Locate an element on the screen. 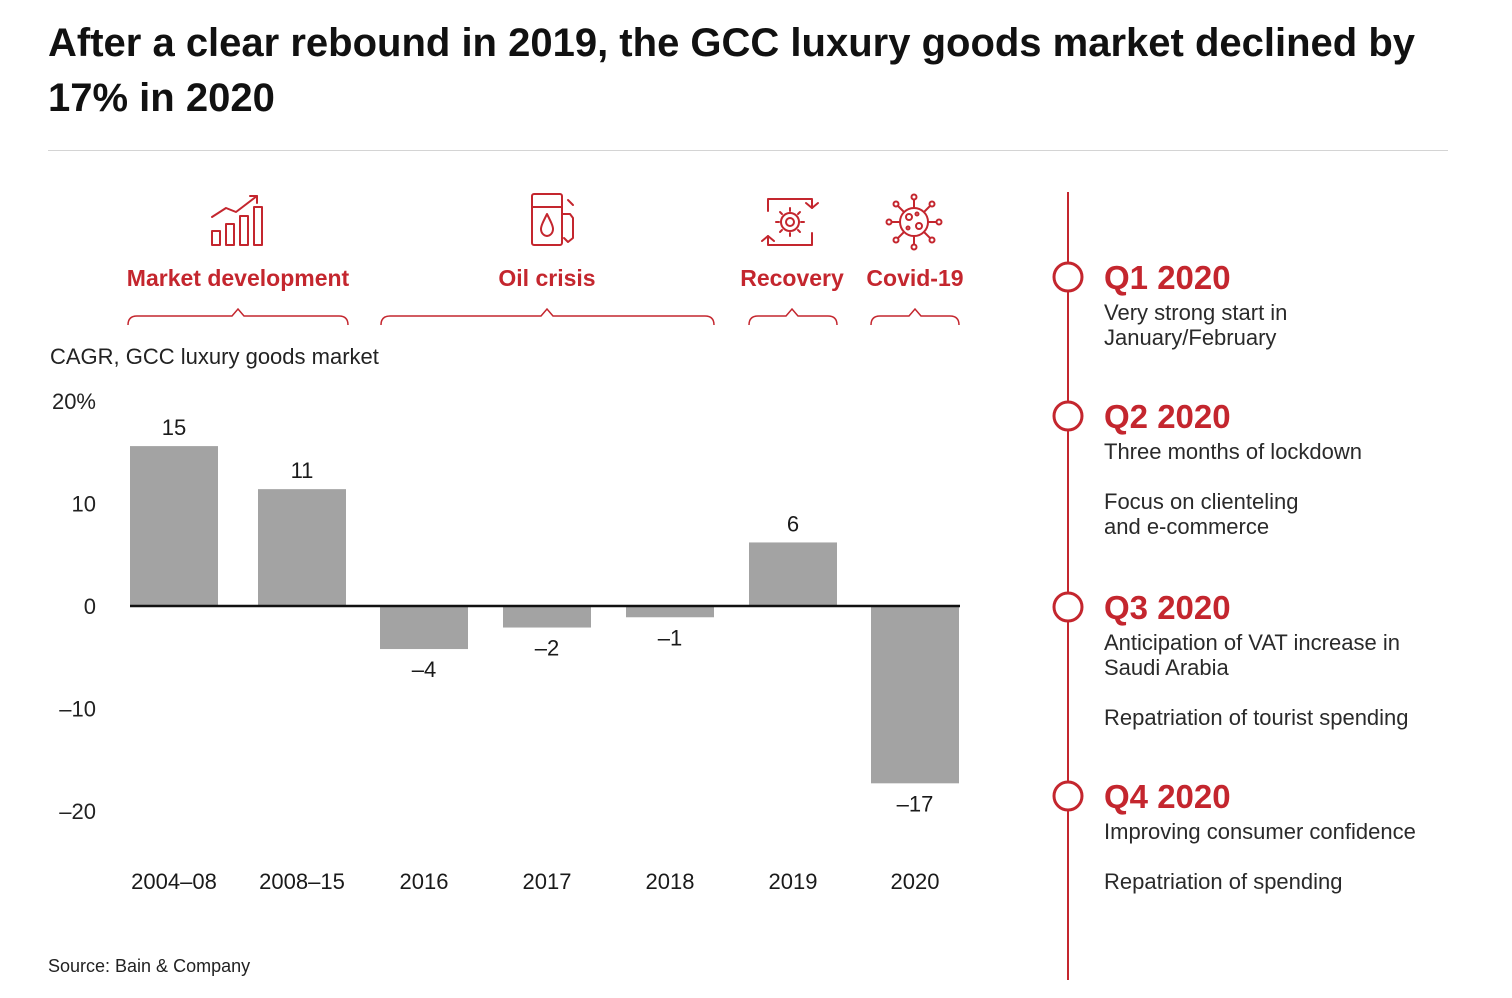 This screenshot has width=1512, height=998. recovery-gear-icon is located at coordinates (790, 222).